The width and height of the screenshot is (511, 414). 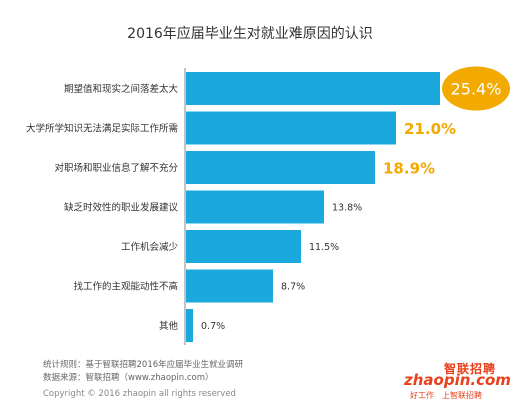 What do you see at coordinates (150, 247) in the screenshot?
I see `category-label-4: 工作机会减少` at bounding box center [150, 247].